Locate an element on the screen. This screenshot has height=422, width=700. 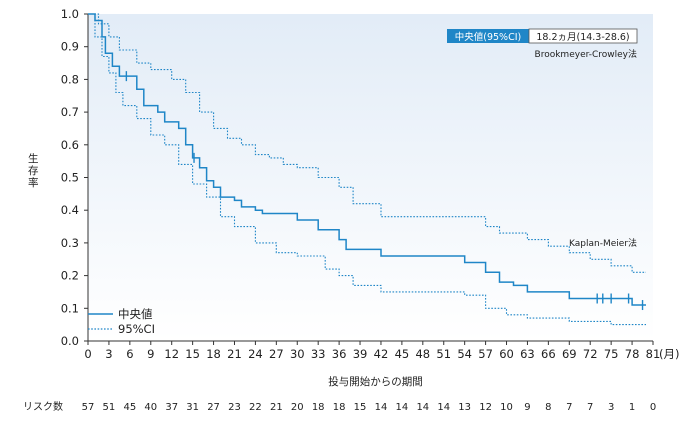
legend-ci-label: 95%CI is located at coordinates (136, 329).